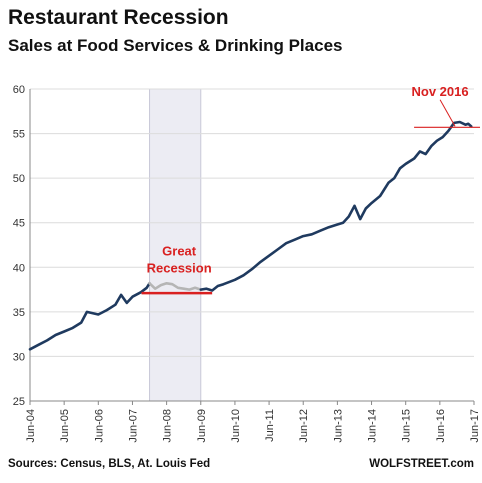 Image resolution: width=482 pixels, height=483 pixels. Describe the element at coordinates (373, 426) in the screenshot. I see `x-tick-label: Jun-14` at that location.